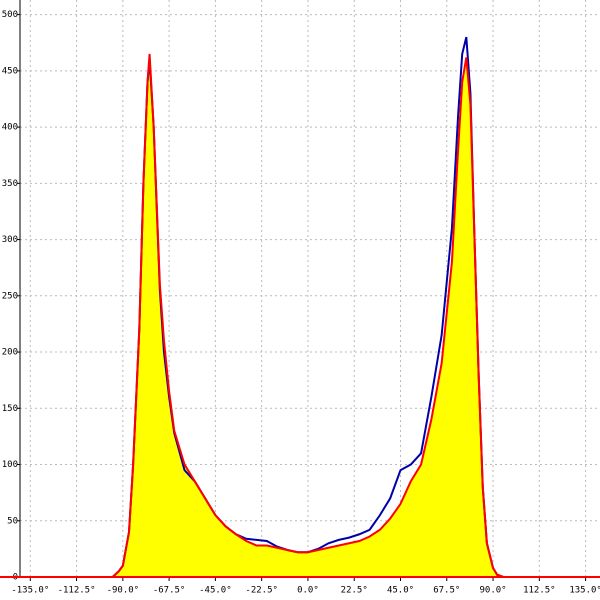  I want to click on y-tick-label: 50, so click(12, 521).